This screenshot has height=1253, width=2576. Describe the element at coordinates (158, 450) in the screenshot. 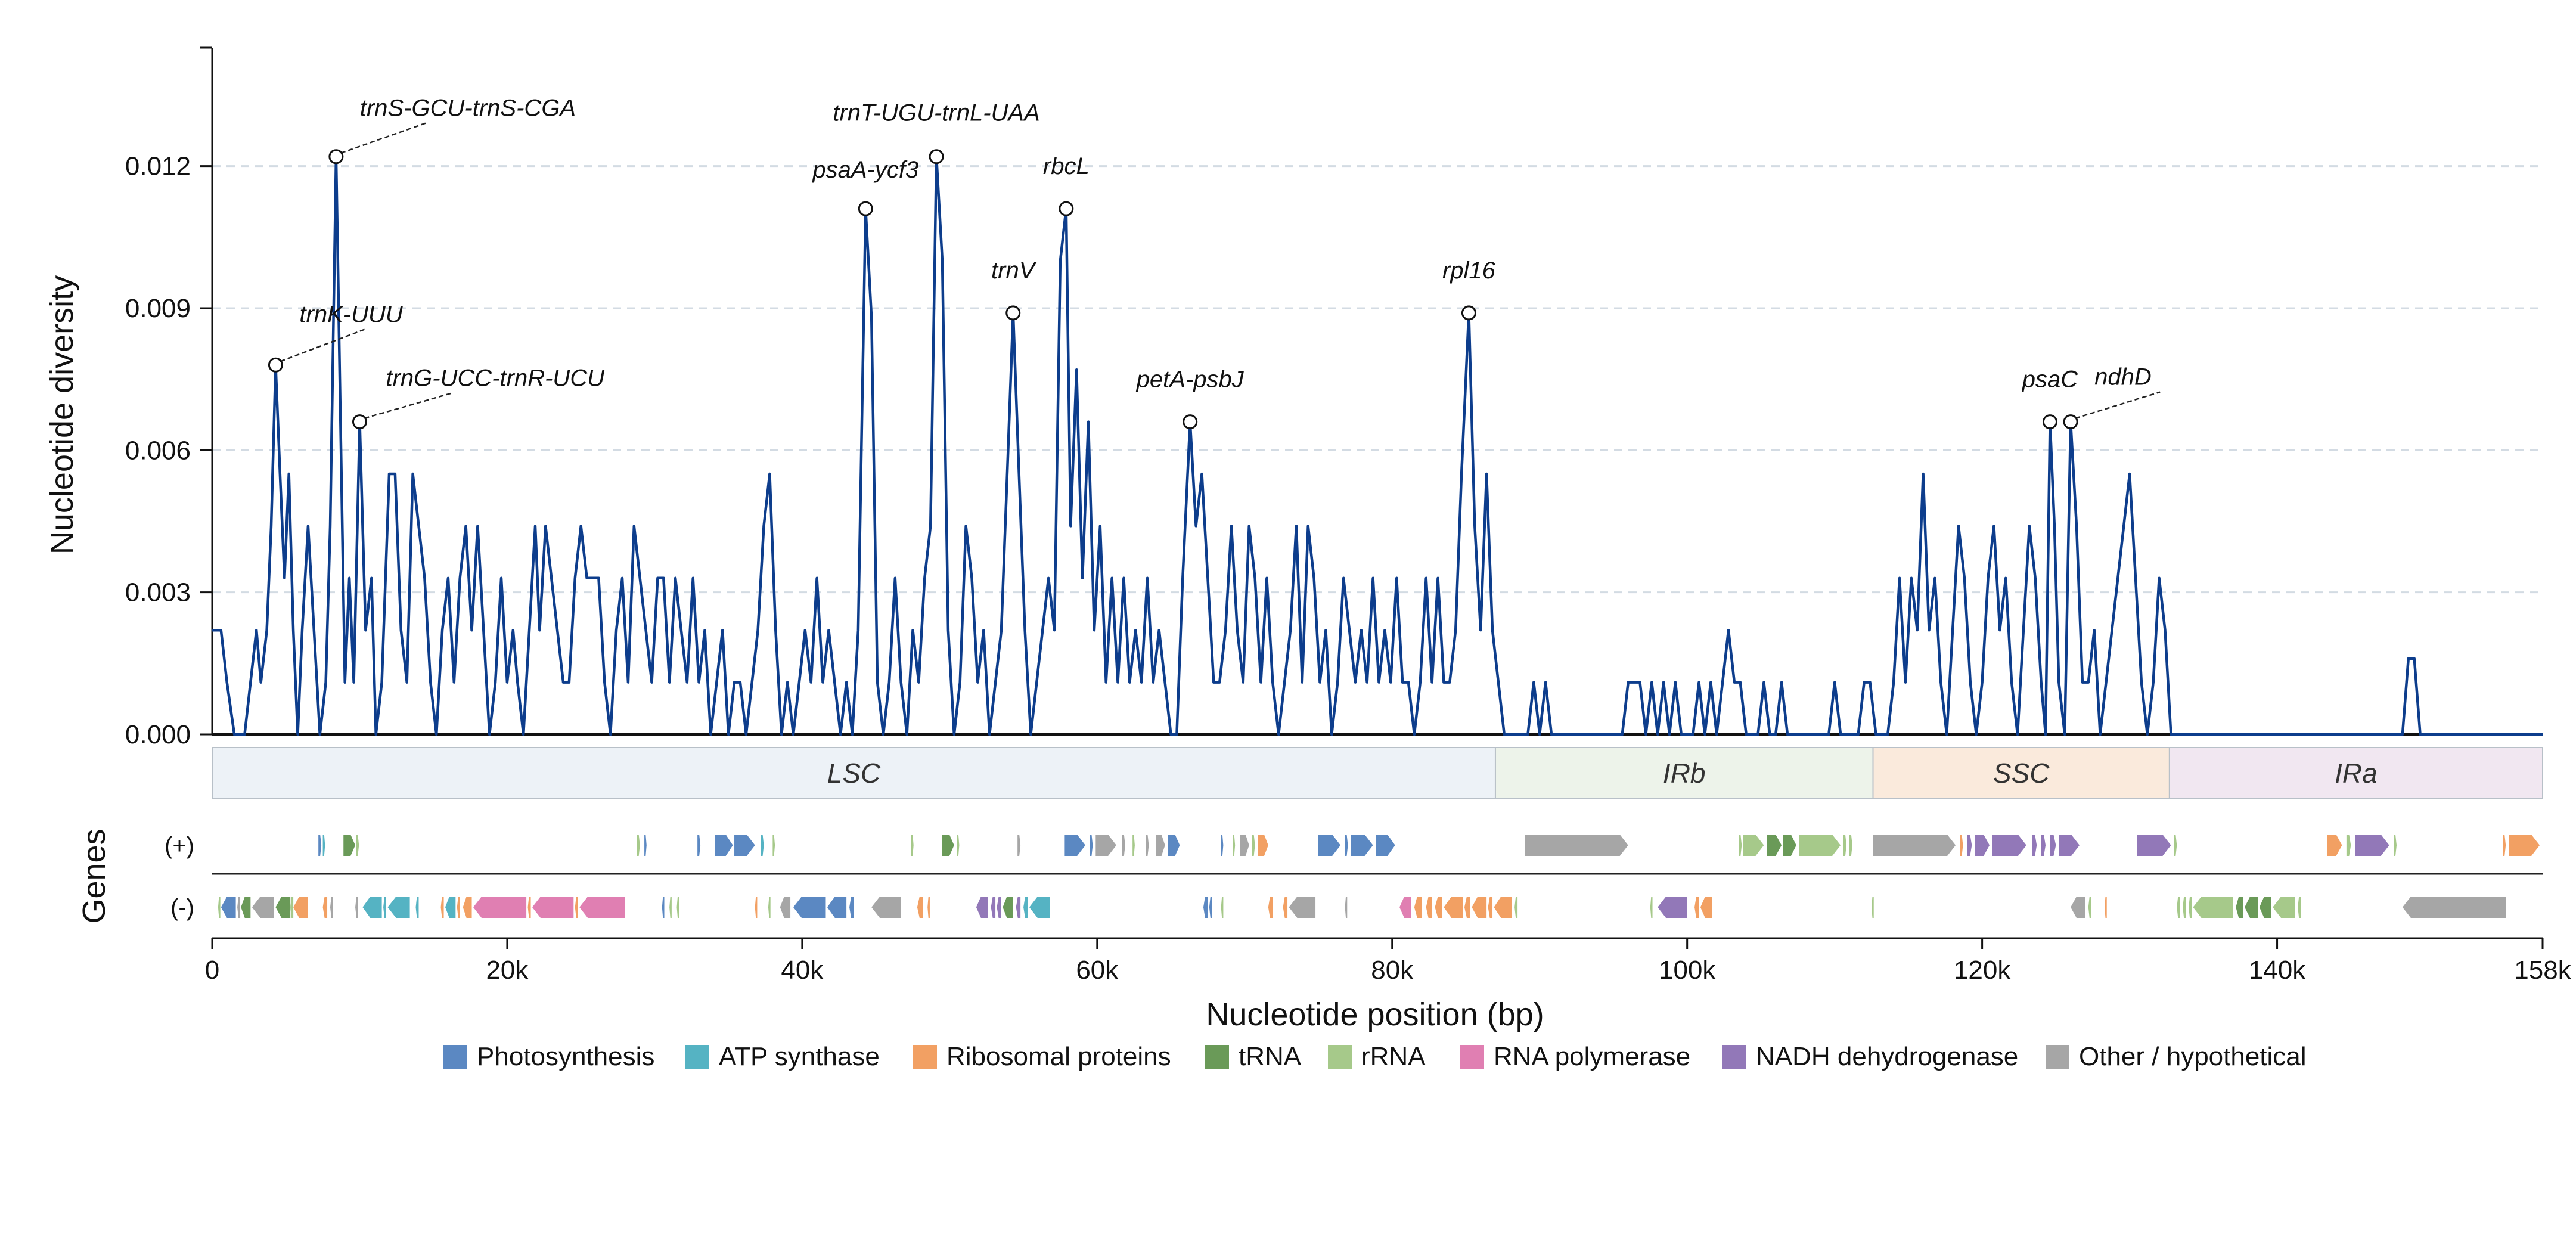

I see `y-tick-label: 0.006` at that location.